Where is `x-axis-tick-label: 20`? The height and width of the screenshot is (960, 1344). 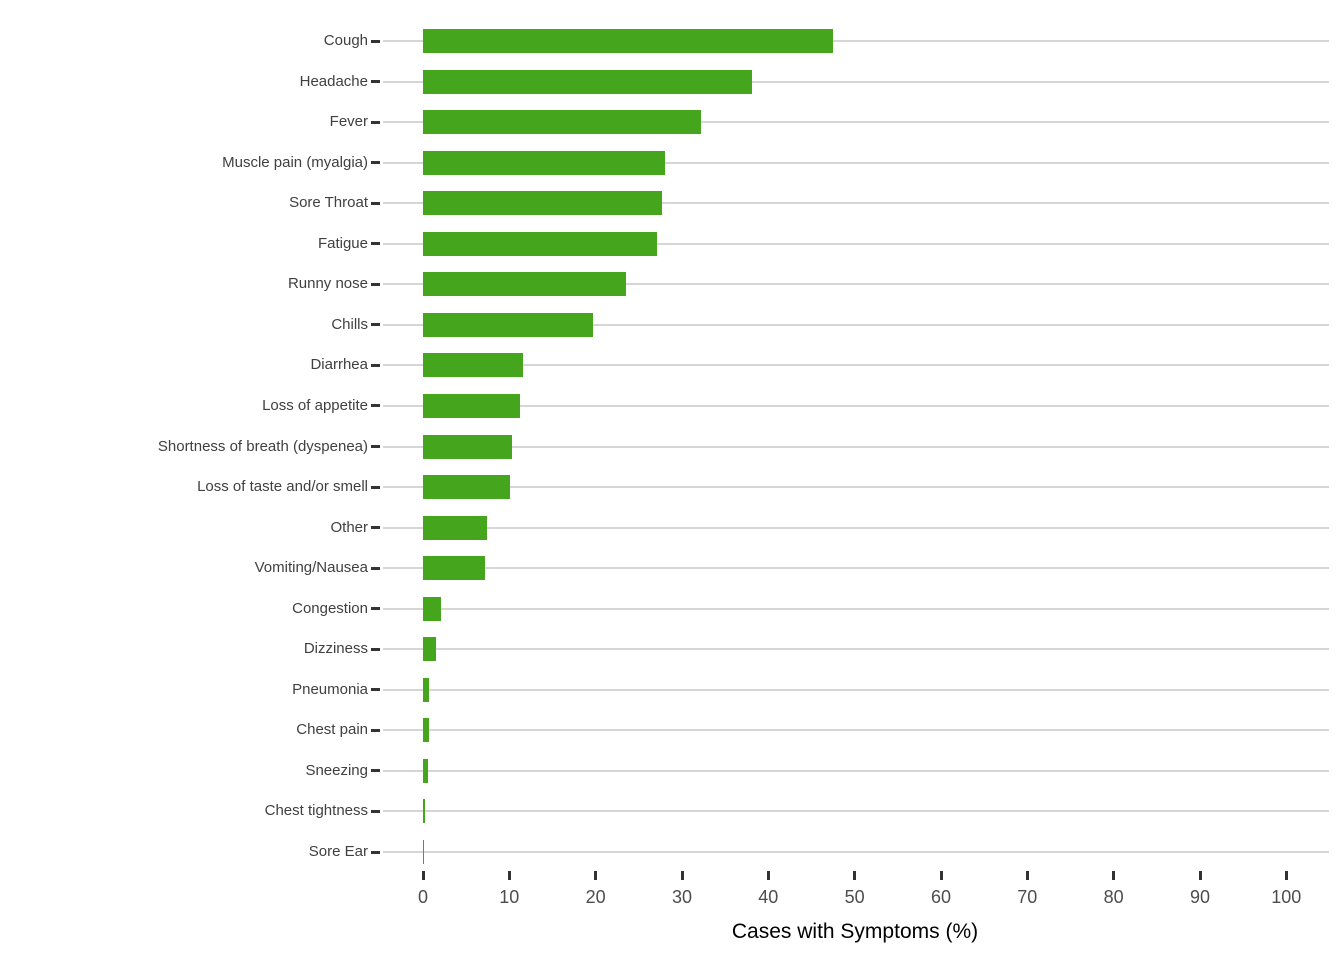 x-axis-tick-label: 20 is located at coordinates (595, 897).